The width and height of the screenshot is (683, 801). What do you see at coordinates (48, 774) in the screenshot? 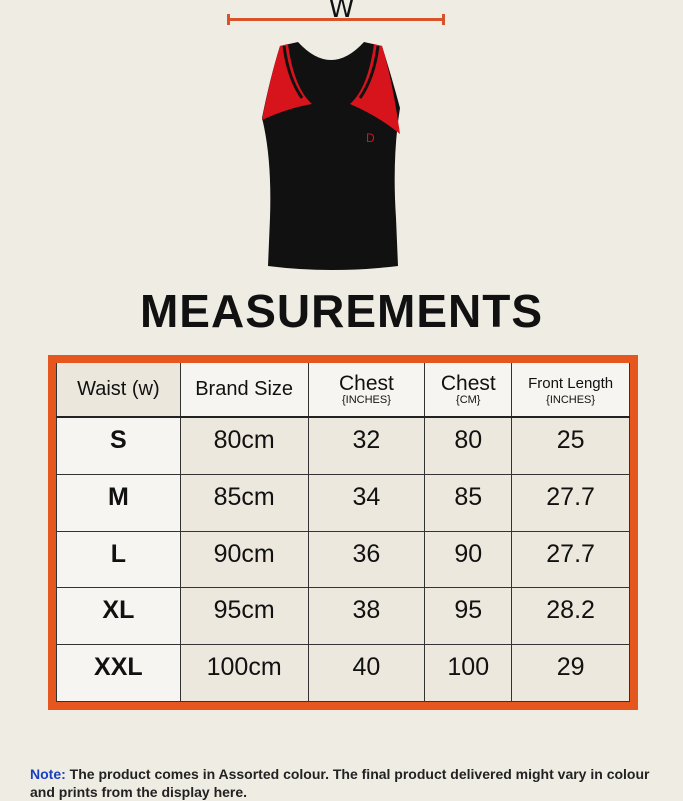
I see `note-label: Note:` at bounding box center [48, 774].